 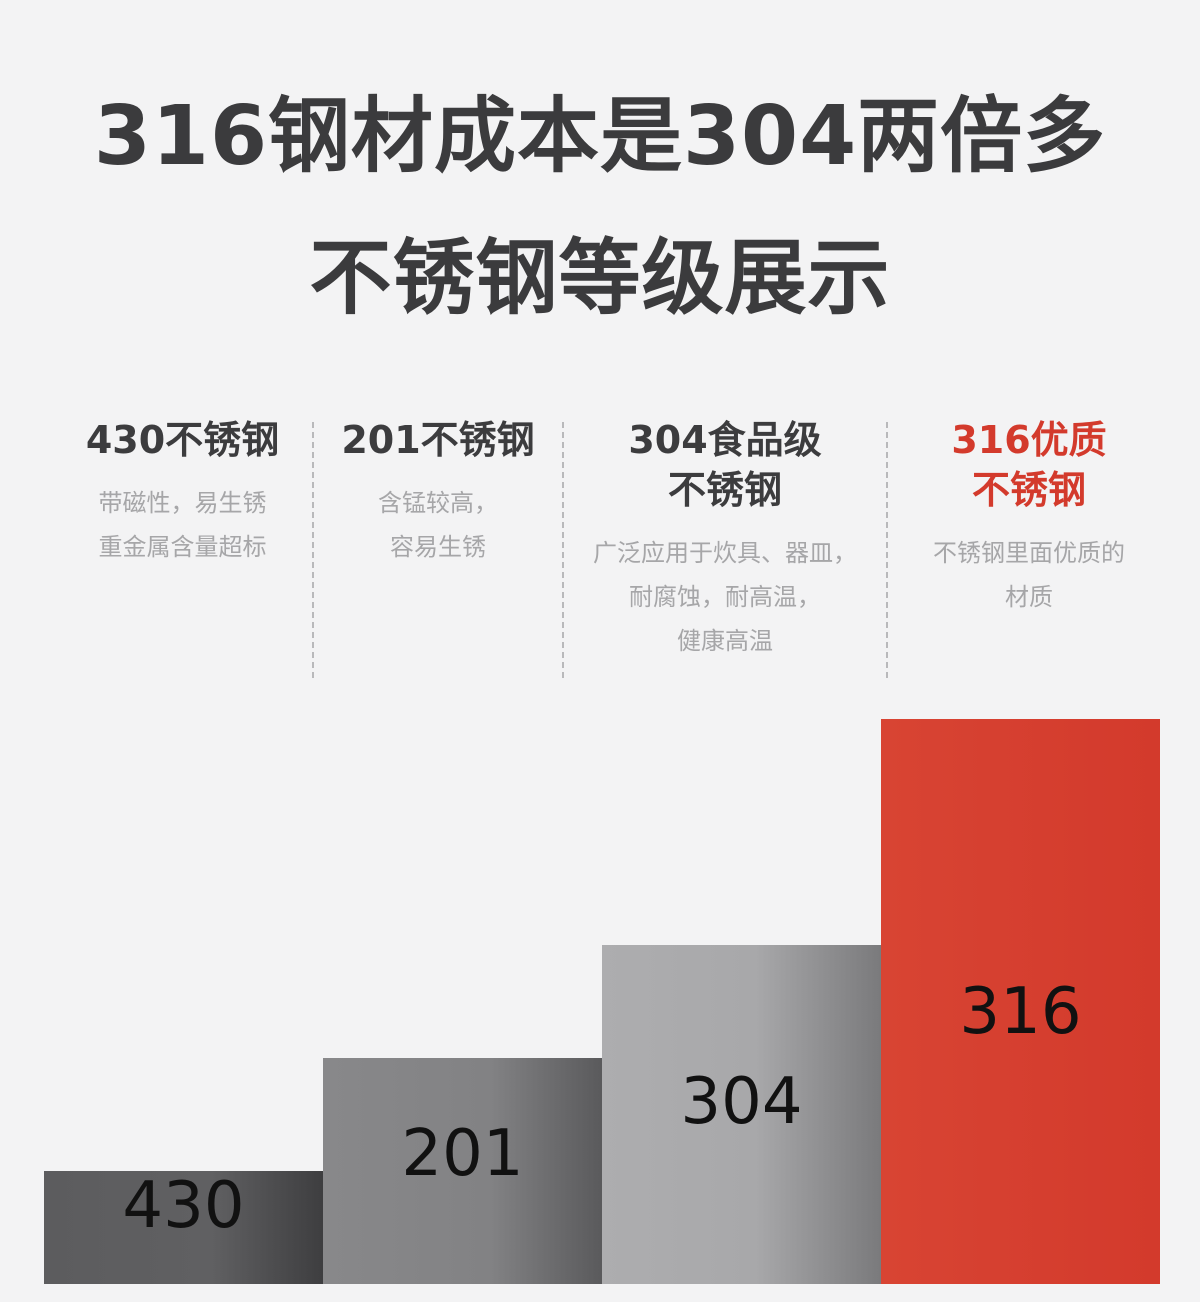 What do you see at coordinates (600, 278) in the screenshot?
I see `headline-sub: 不锈钢等级展示` at bounding box center [600, 278].